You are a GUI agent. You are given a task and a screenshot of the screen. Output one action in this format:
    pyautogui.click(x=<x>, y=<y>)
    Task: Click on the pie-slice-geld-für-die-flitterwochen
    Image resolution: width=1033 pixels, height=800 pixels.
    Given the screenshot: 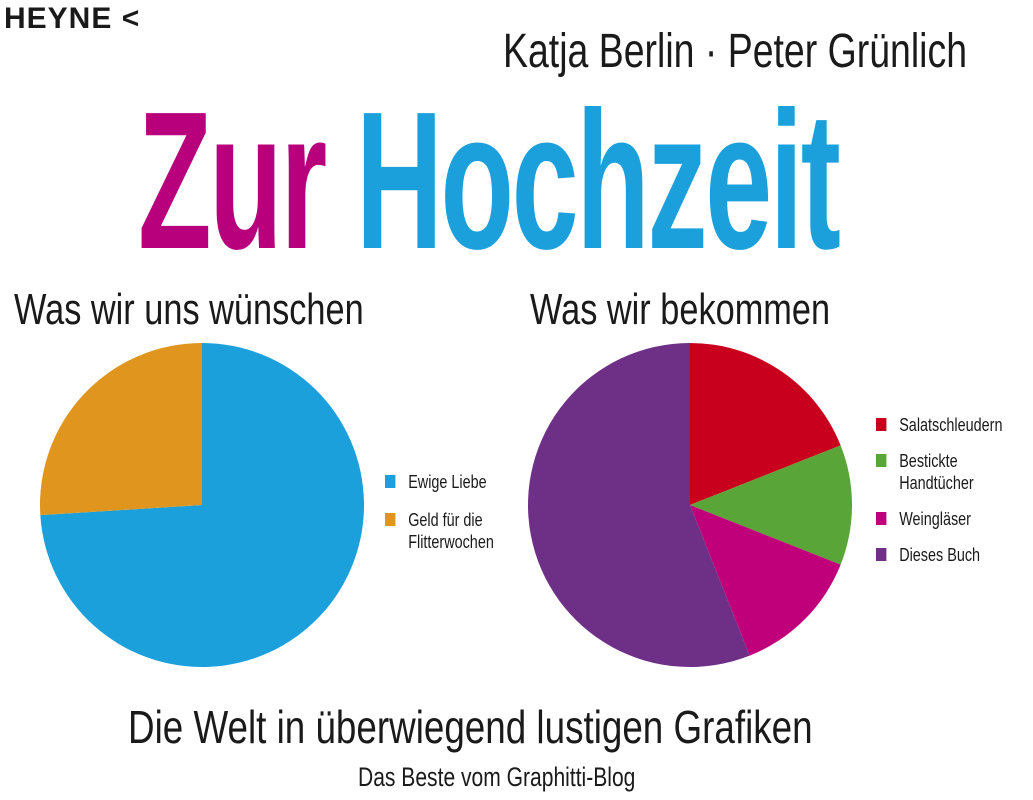 What is the action you would take?
    pyautogui.click(x=120, y=429)
    